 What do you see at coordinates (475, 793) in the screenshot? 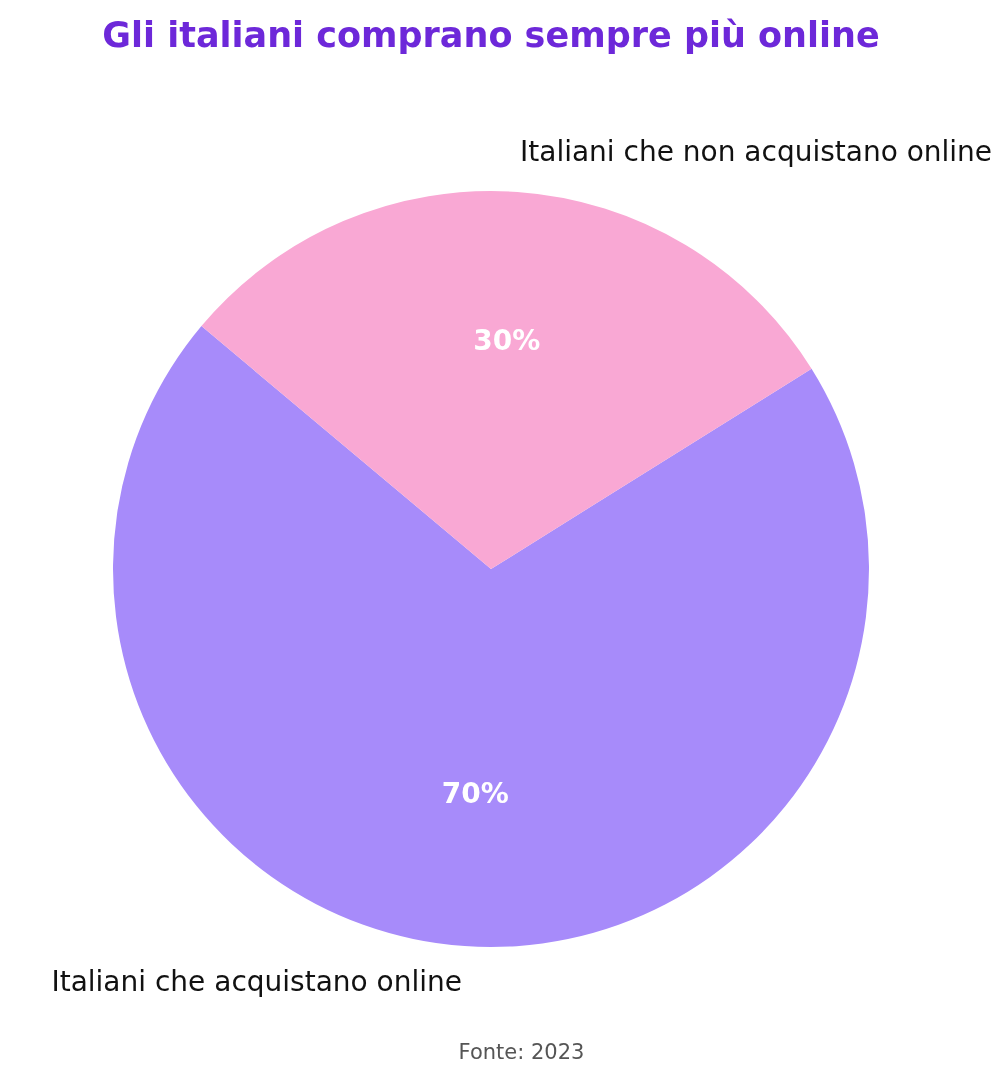
I see `data-label: 70%` at bounding box center [475, 793].